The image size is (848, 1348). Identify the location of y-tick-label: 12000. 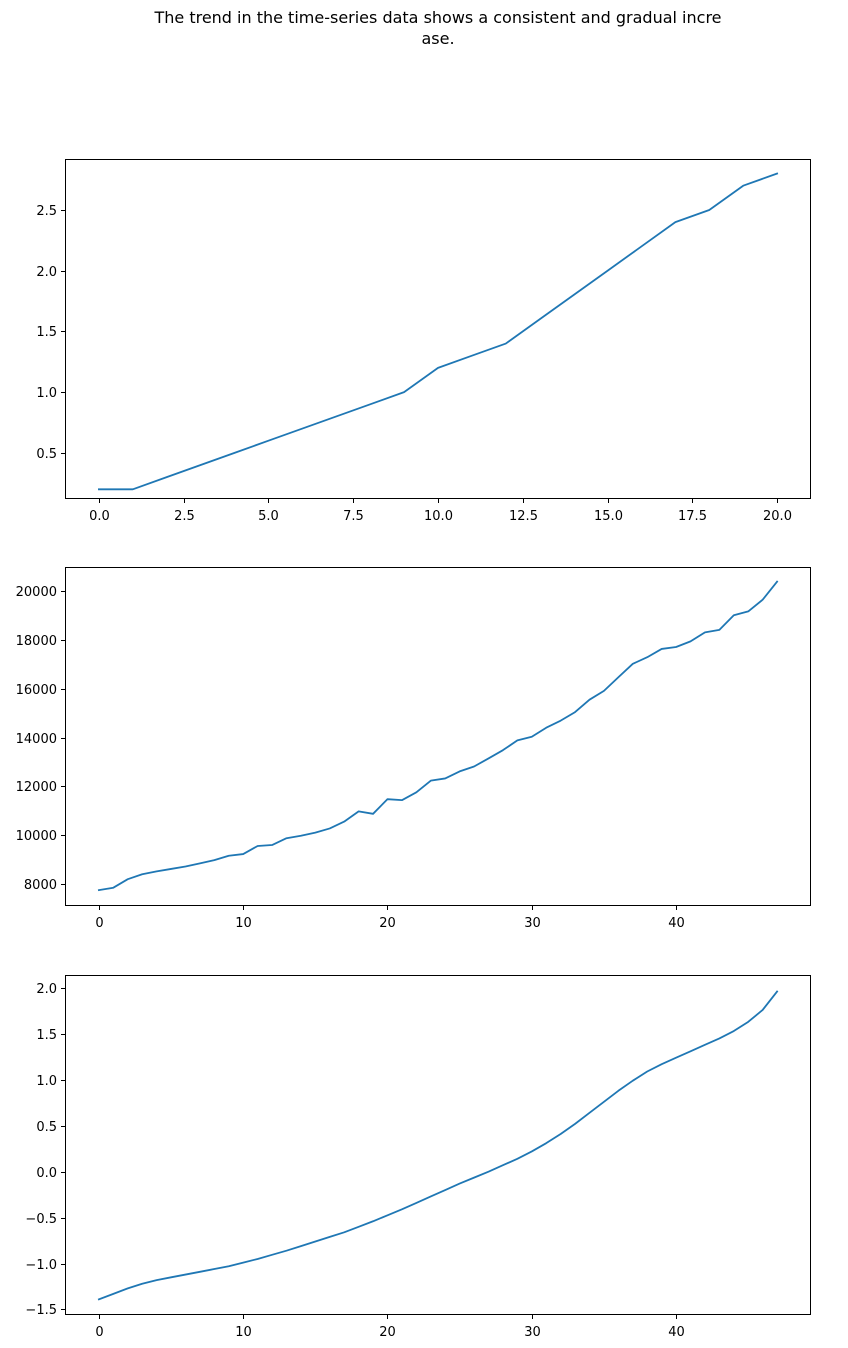
(36, 787).